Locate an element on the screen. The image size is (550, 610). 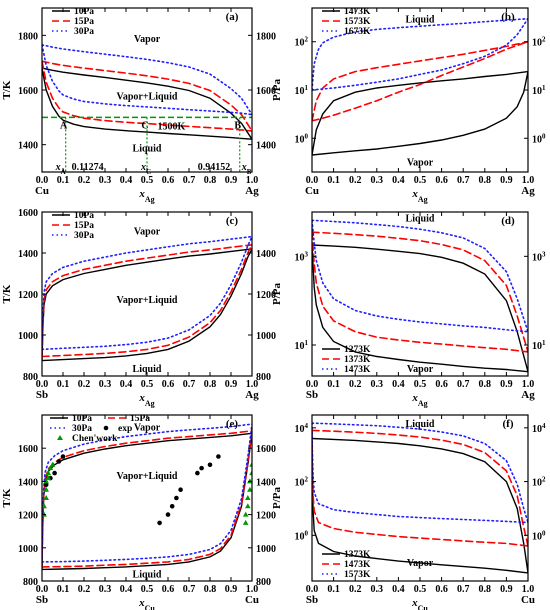
region-label-vapor-liquid: Vapor+Liquid is located at coordinates (147, 96).